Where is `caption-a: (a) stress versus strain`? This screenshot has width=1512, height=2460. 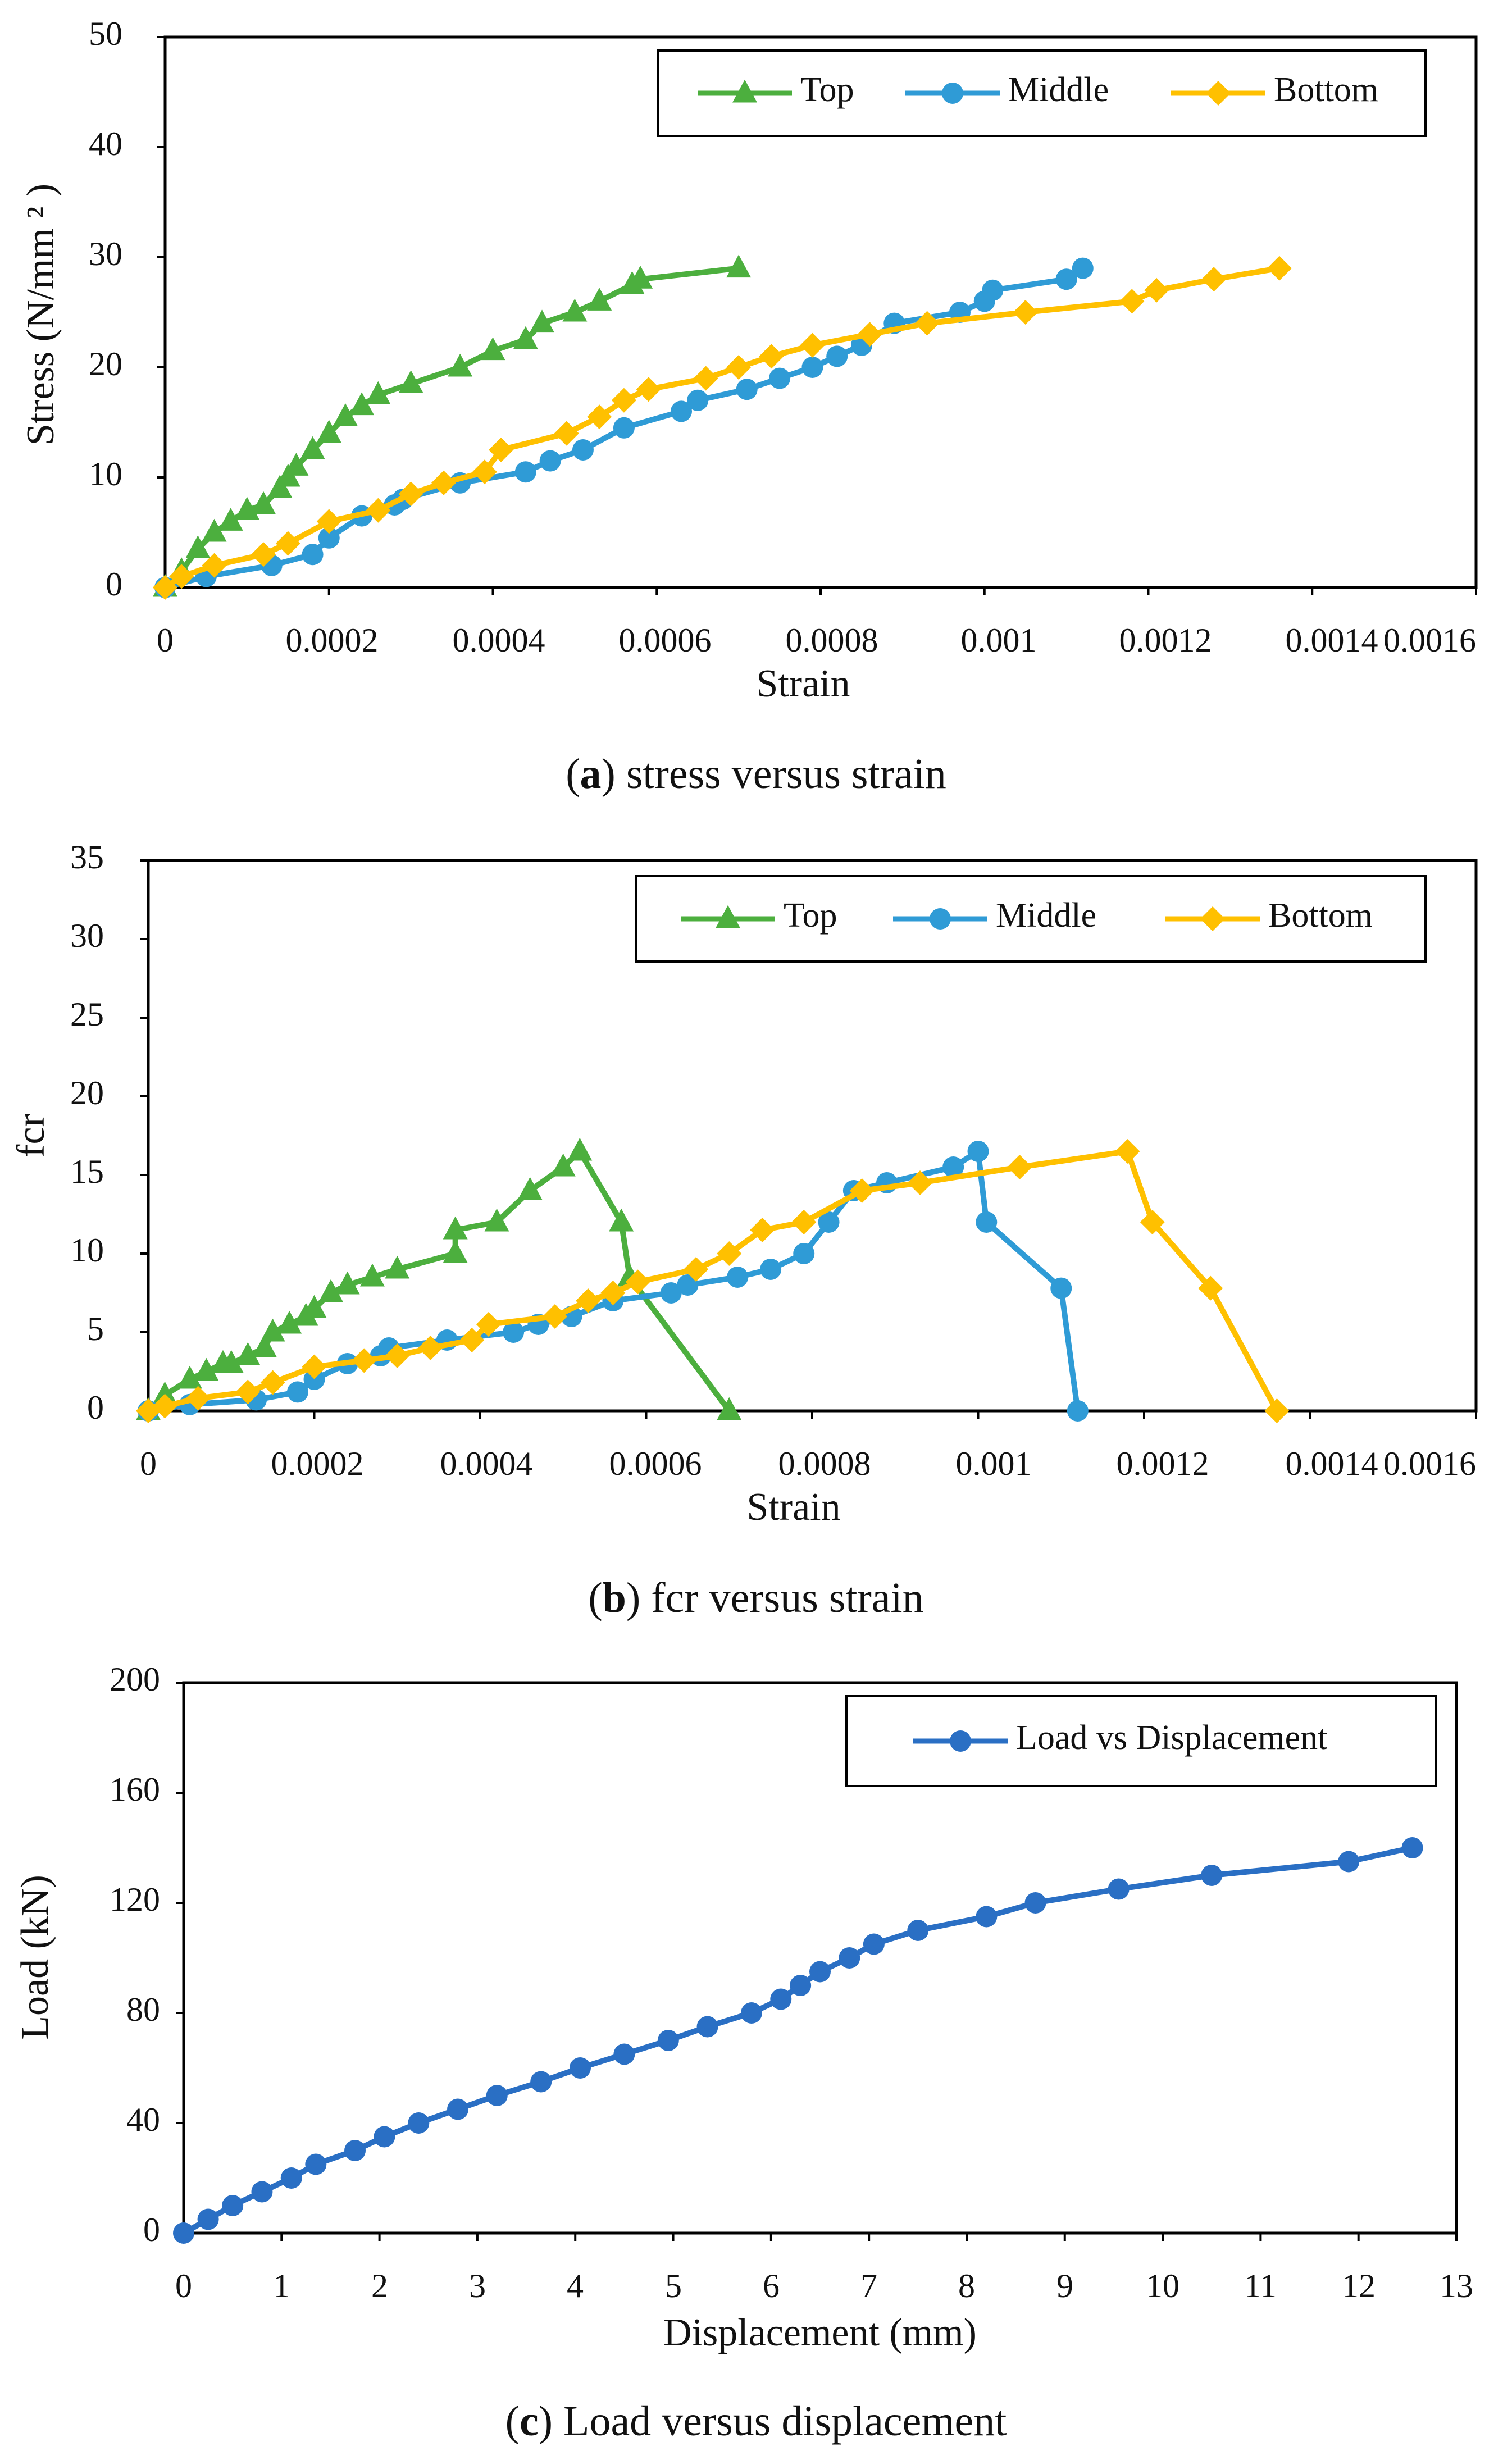 caption-a: (a) stress versus strain is located at coordinates (756, 774).